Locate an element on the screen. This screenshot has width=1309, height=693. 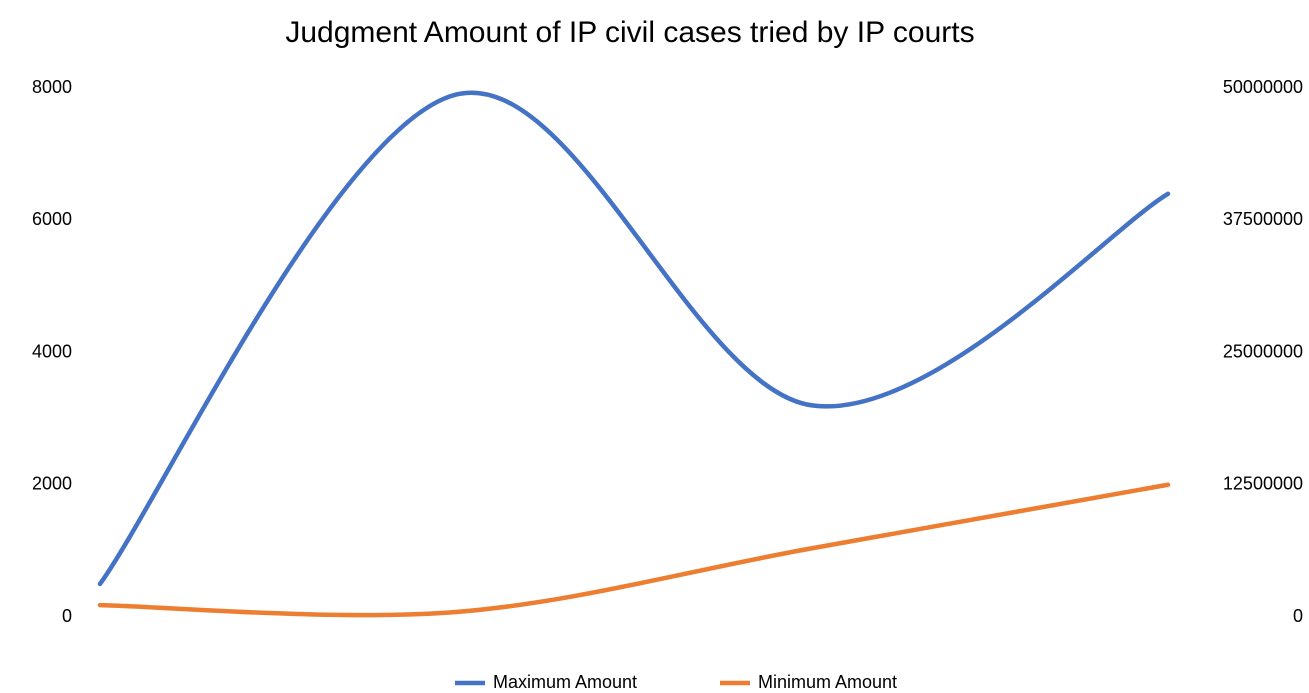
y-tick-label: 0 is located at coordinates (67, 616).